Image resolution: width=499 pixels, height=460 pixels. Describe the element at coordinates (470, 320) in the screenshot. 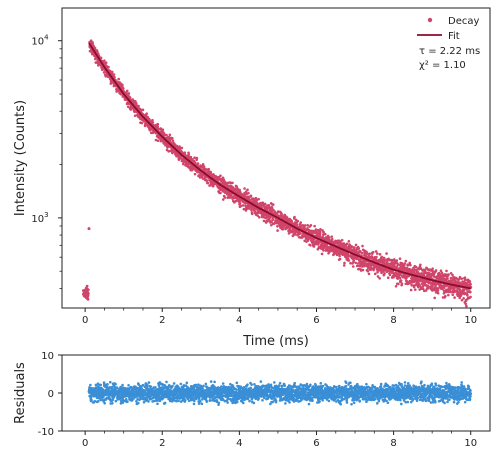

I see `main-x-tick-label: 10` at that location.